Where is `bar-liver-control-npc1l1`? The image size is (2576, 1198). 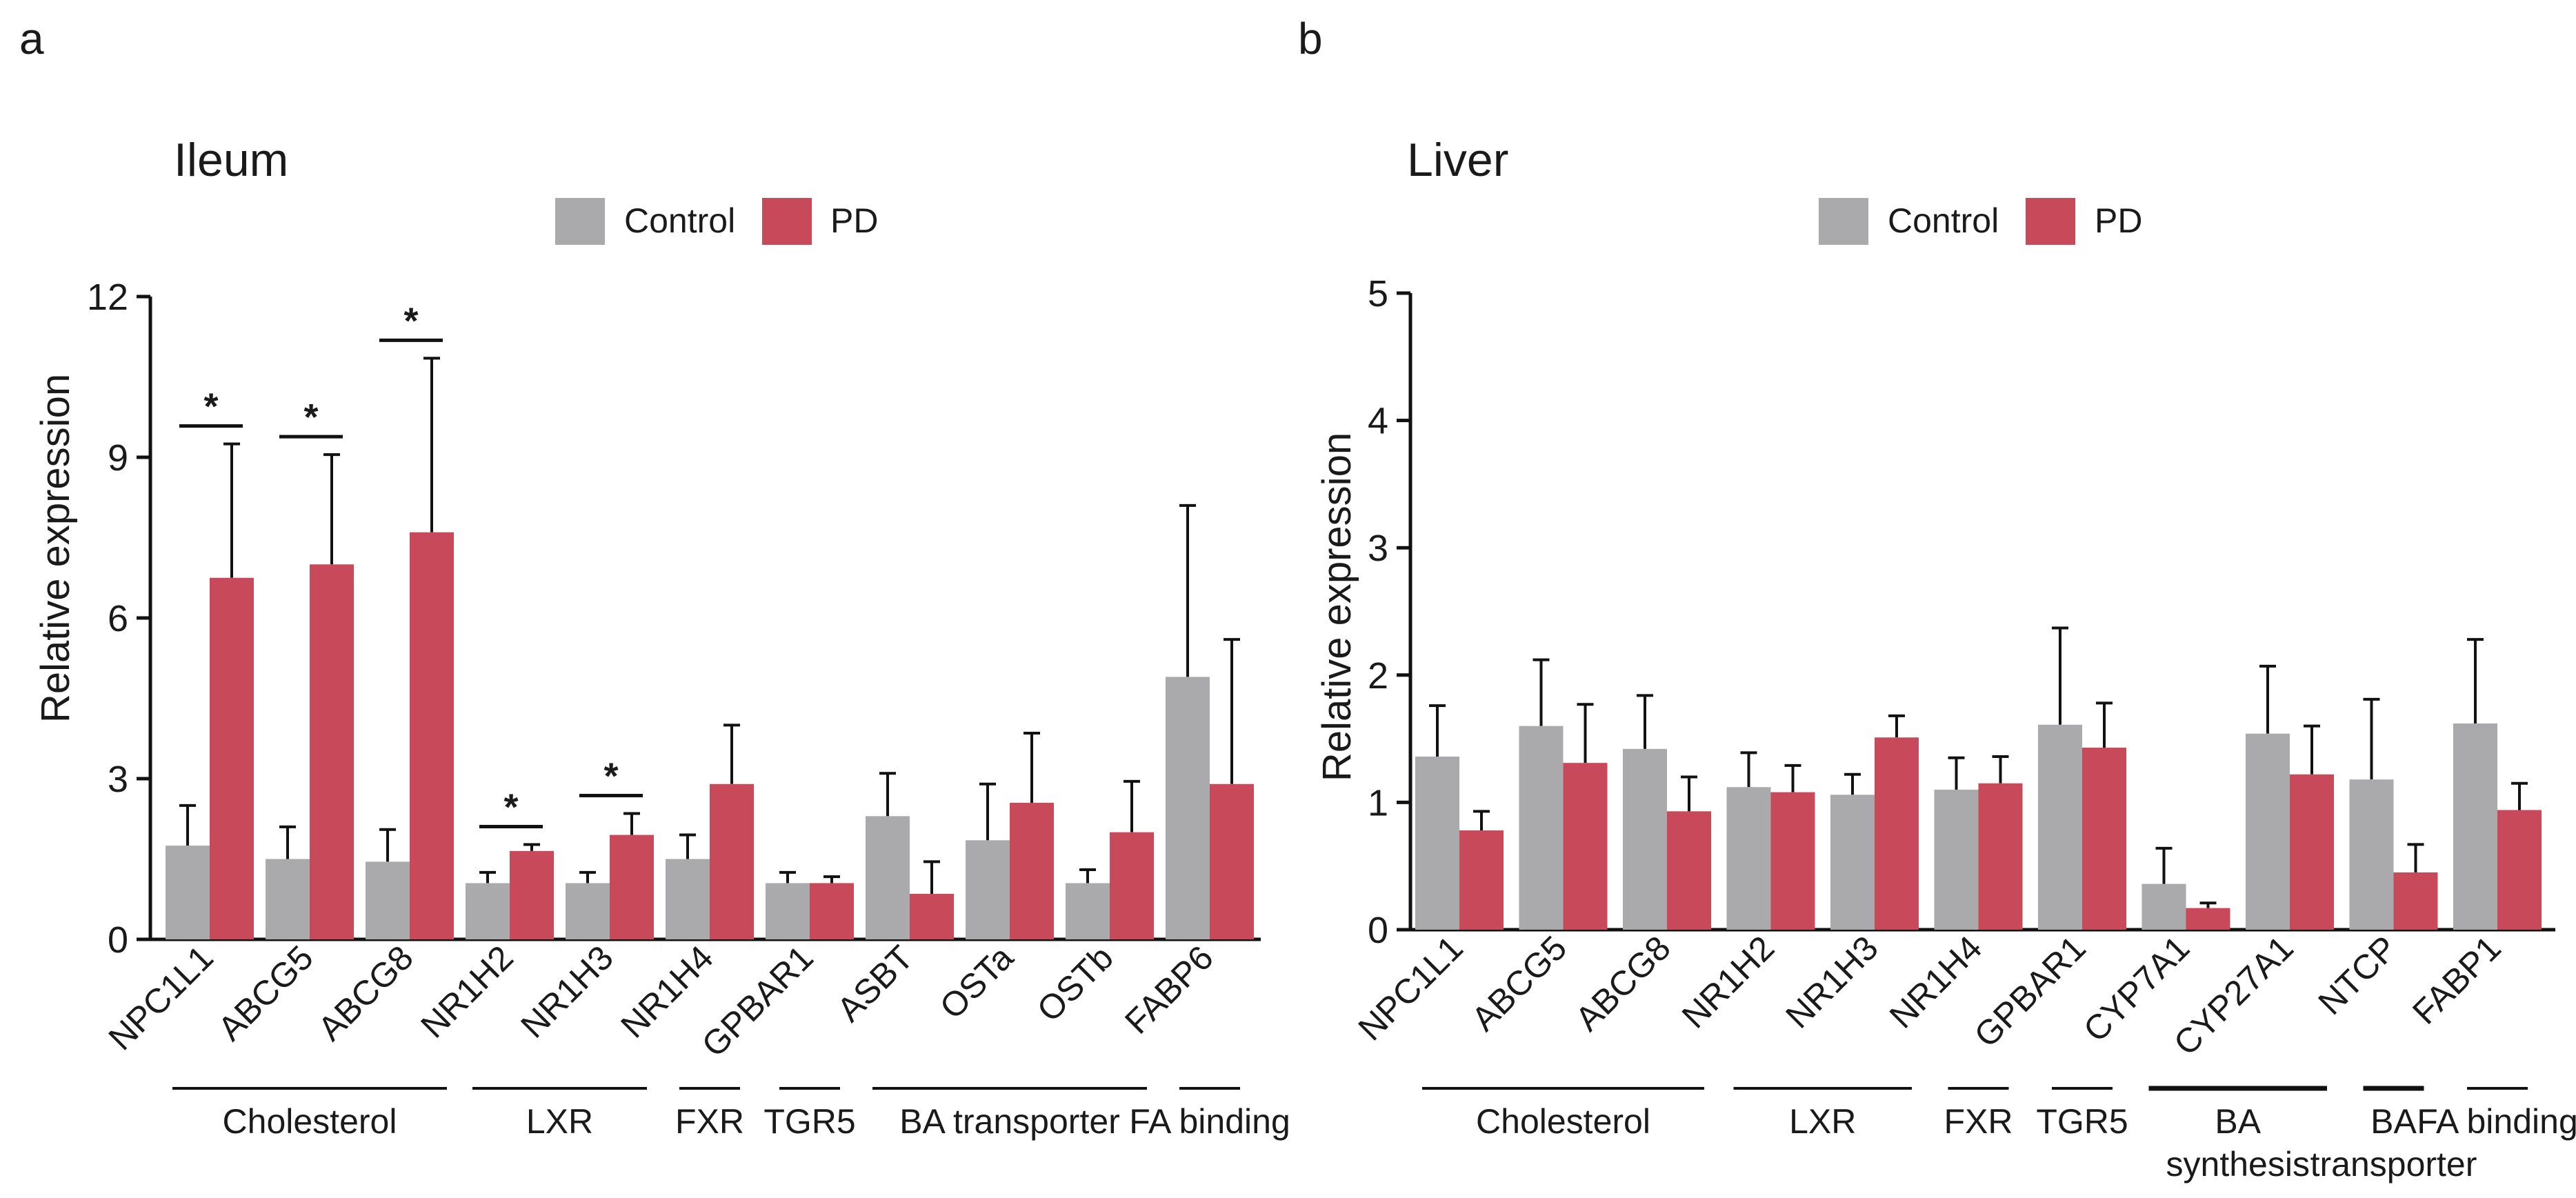 bar-liver-control-npc1l1 is located at coordinates (1437, 843).